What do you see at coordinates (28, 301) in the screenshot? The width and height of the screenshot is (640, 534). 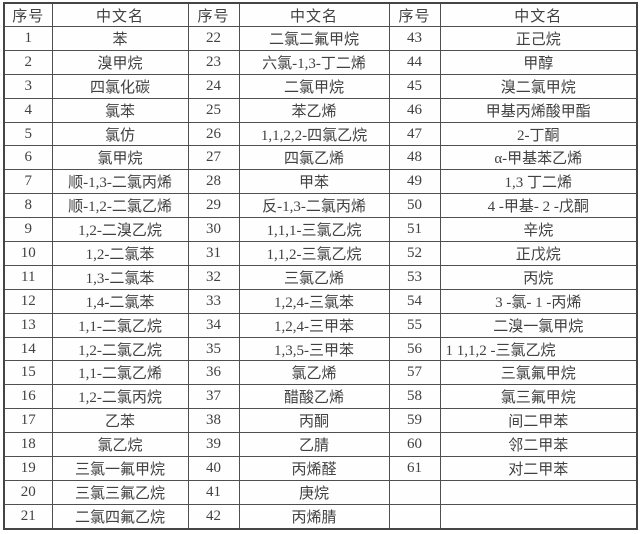 I see `serial-cell: 12` at bounding box center [28, 301].